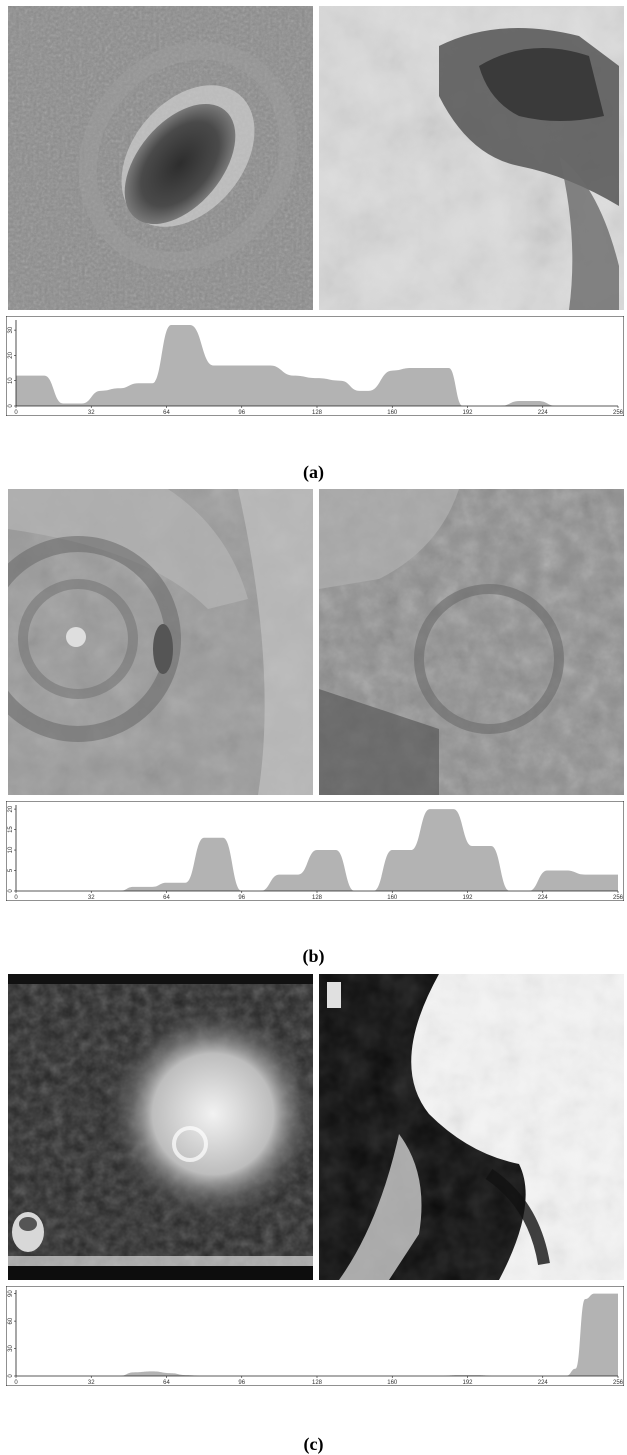 The width and height of the screenshot is (627, 1455). Describe the element at coordinates (11, 1293) in the screenshot. I see `y-tick-label: 90` at that location.